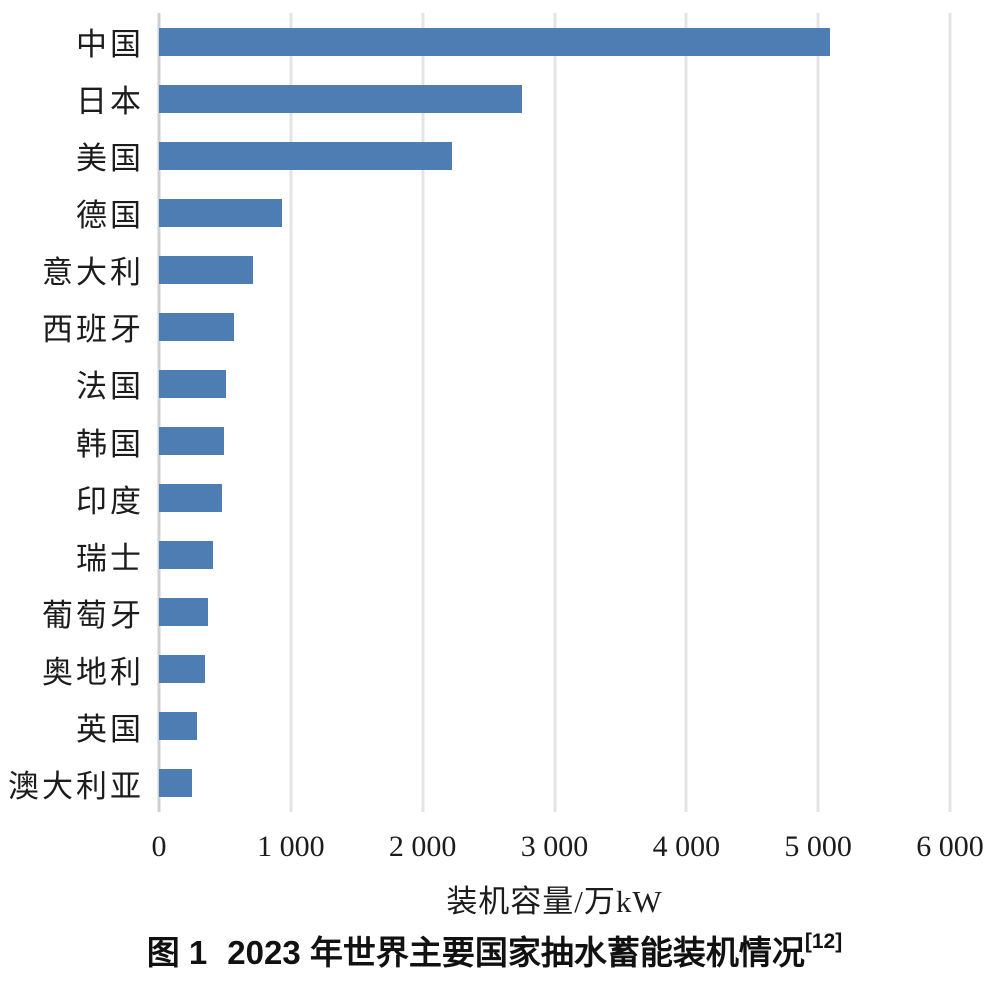 The height and width of the screenshot is (987, 989). I want to click on figure-title: 2023 年世界主要国家抽水蓄能装机情况, so click(516, 952).